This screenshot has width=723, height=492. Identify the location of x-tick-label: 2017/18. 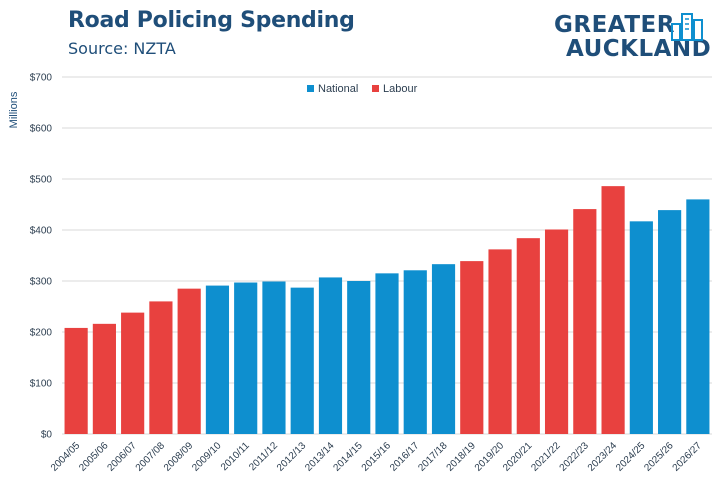
(433, 457).